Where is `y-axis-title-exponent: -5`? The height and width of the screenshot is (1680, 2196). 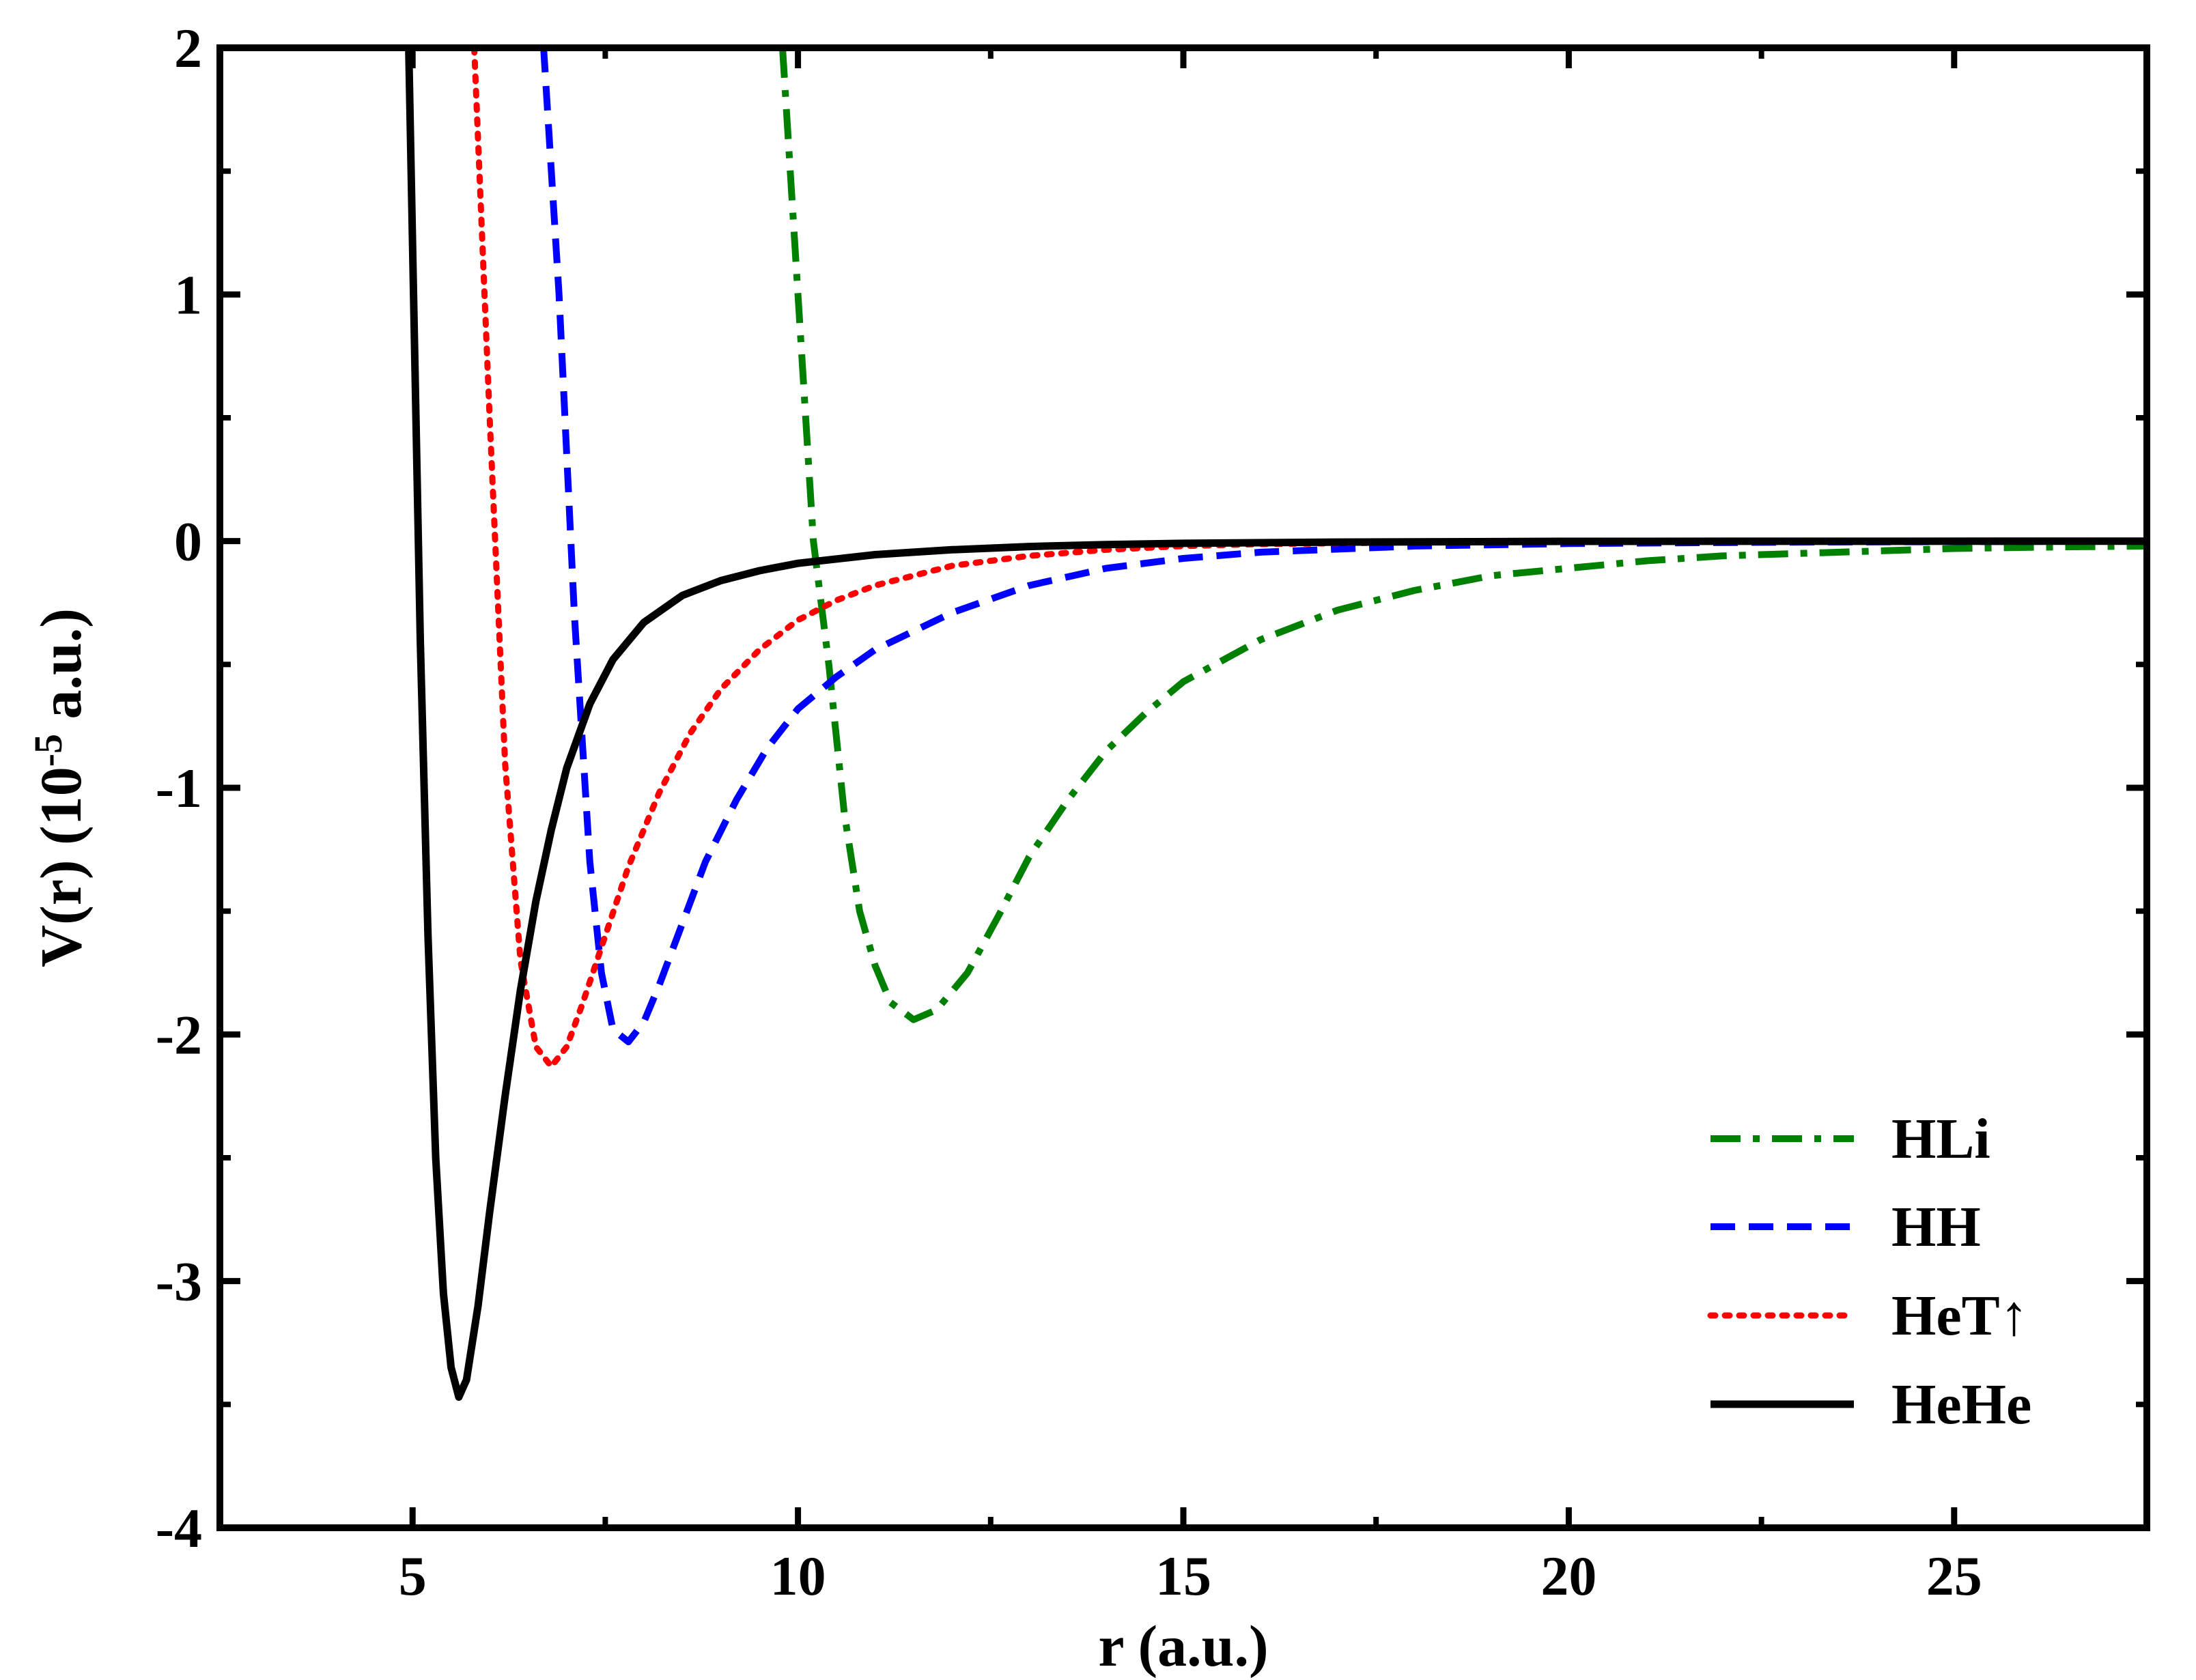
y-axis-title-exponent: -5 is located at coordinates (48, 750).